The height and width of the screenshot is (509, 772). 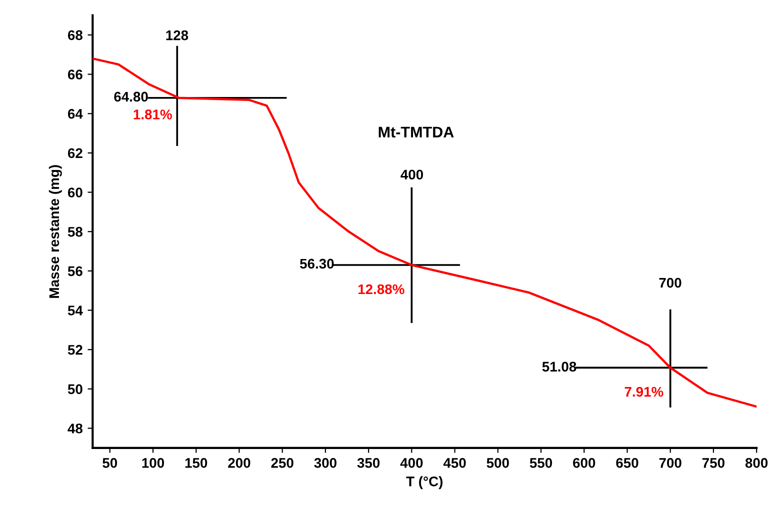 What do you see at coordinates (670, 463) in the screenshot?
I see `x-tick-label: 700` at bounding box center [670, 463].